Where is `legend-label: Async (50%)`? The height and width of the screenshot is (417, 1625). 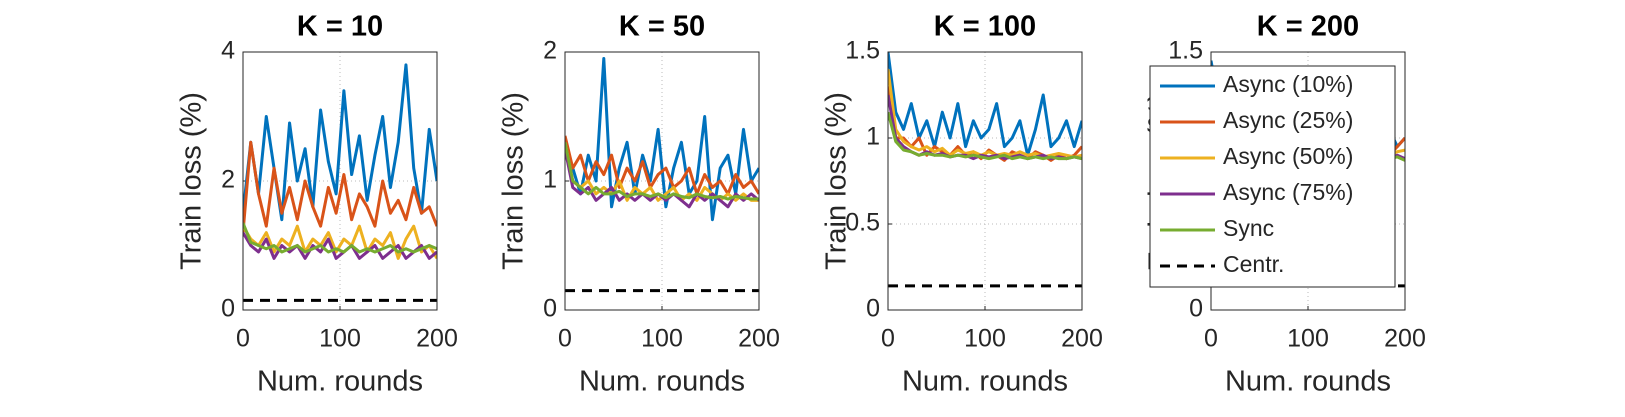 legend-label: Async (50%) is located at coordinates (1288, 156).